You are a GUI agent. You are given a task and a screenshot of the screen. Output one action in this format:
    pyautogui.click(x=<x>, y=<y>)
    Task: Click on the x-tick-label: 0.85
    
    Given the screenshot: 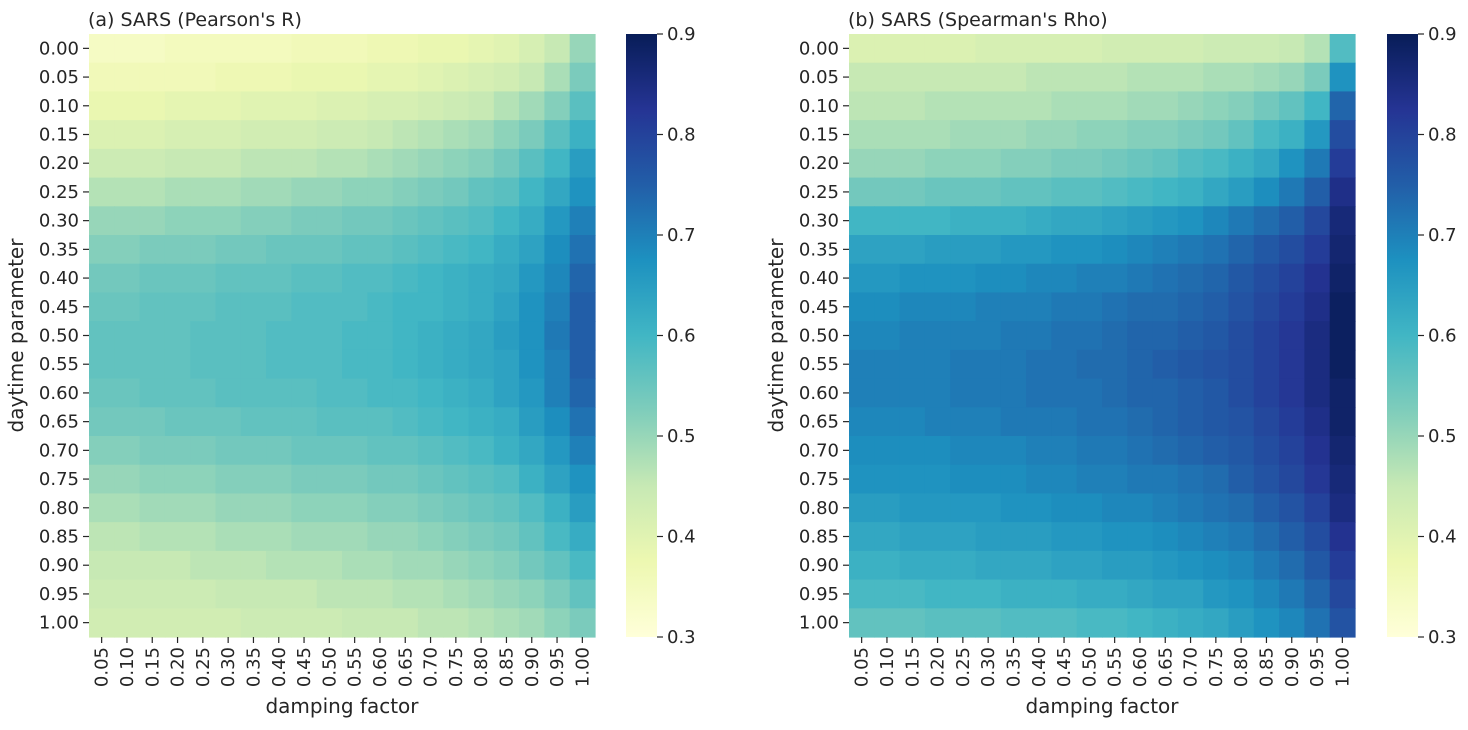 What is the action you would take?
    pyautogui.click(x=1266, y=667)
    